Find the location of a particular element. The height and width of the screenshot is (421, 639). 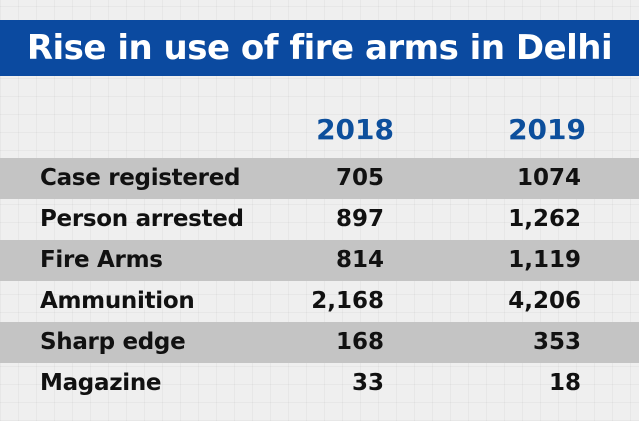

cell-2018: 814 is located at coordinates (359, 260).